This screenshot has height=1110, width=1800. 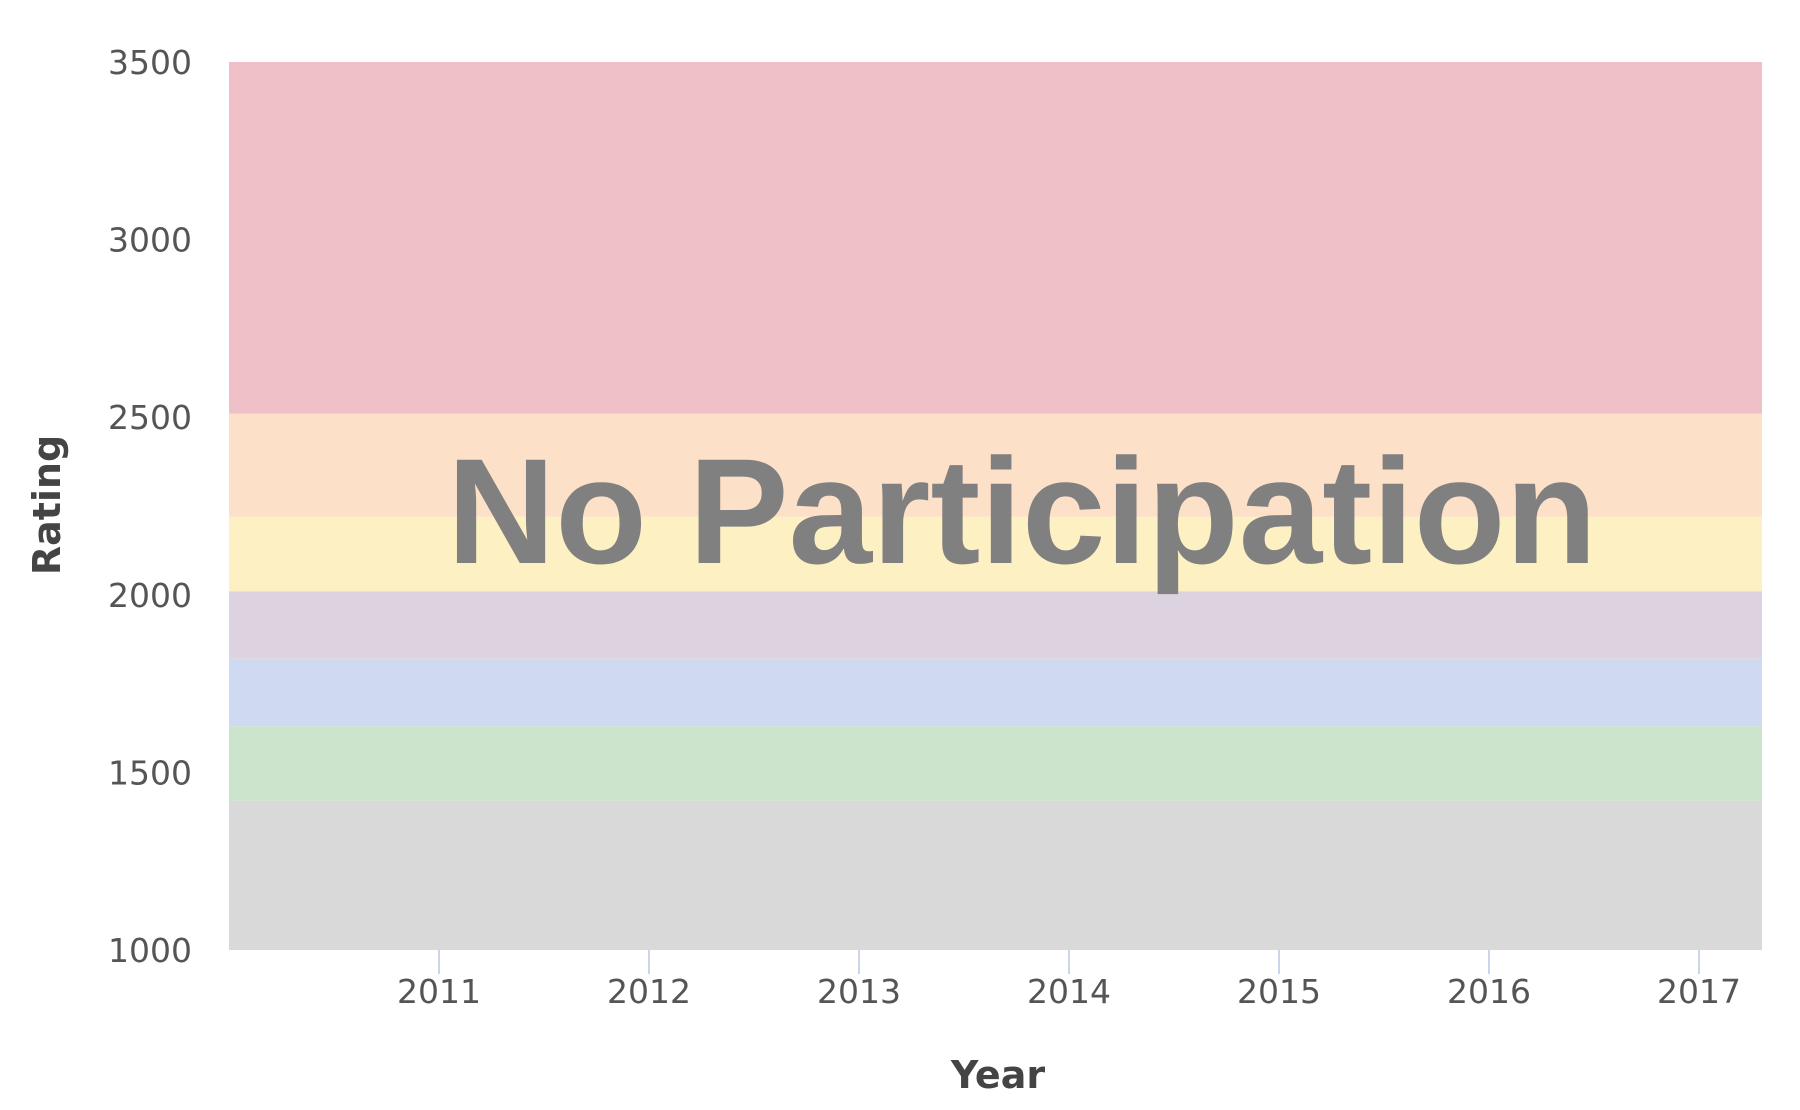 I want to click on y-tick-label-1500: 1500, so click(x=150, y=772).